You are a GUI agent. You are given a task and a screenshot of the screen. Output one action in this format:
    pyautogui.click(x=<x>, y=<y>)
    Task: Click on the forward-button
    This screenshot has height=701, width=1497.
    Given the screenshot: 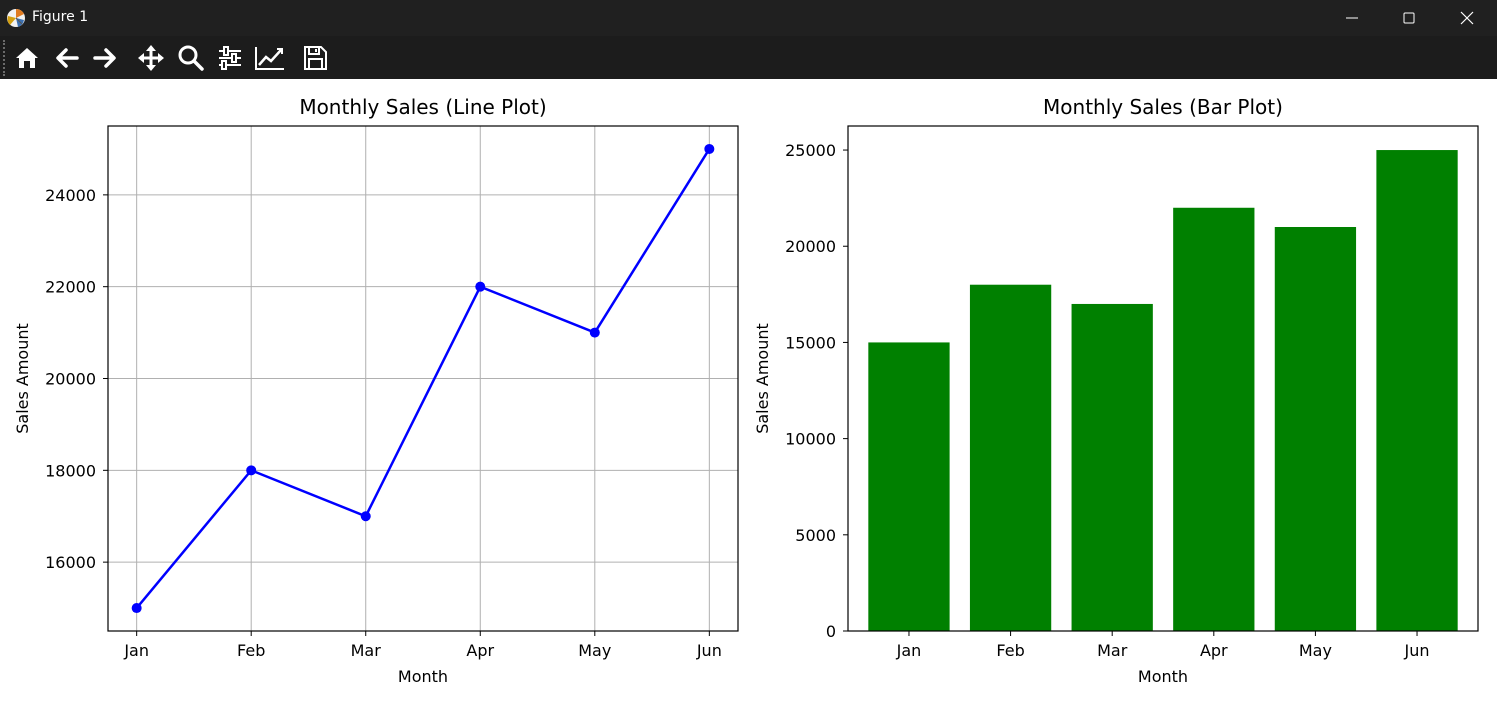 What is the action you would take?
    pyautogui.click(x=105, y=58)
    